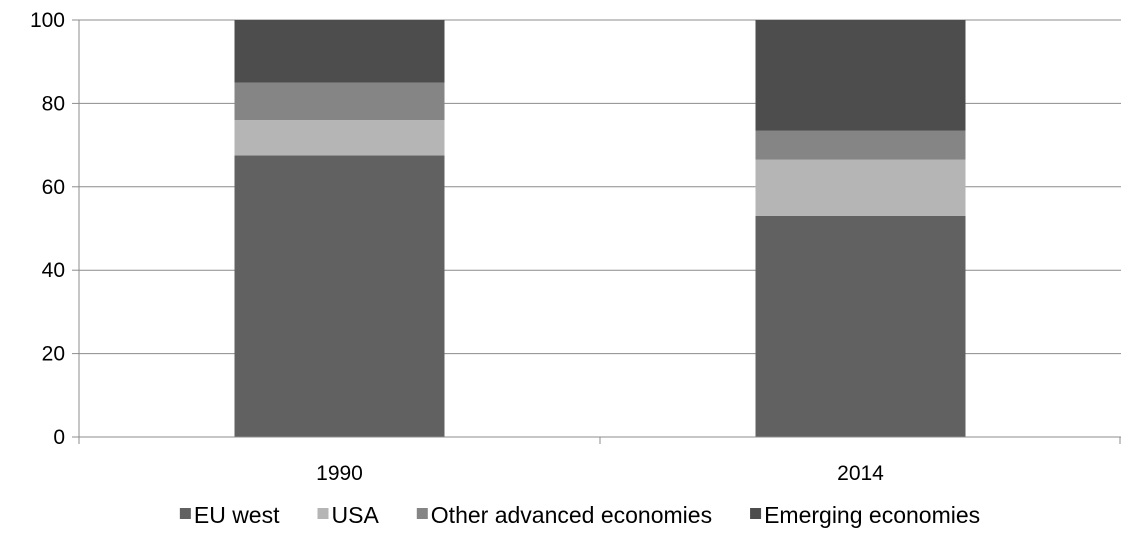  I want to click on bar-segment-emerging-economies-2014, so click(860, 75).